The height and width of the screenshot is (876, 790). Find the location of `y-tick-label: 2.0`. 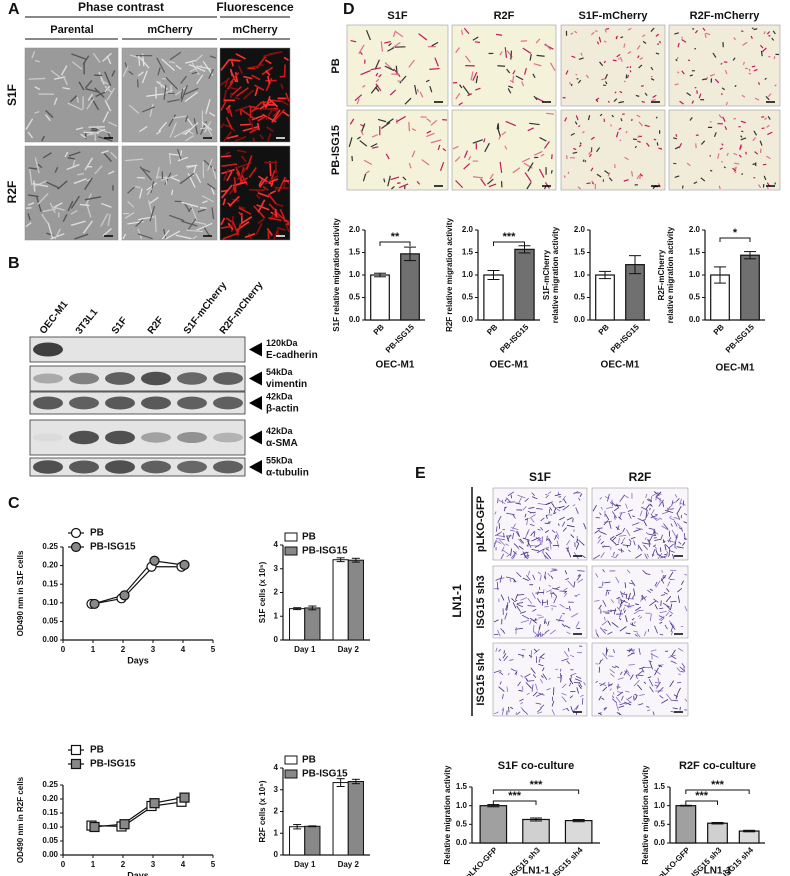

y-tick-label: 2.0 is located at coordinates (355, 229).